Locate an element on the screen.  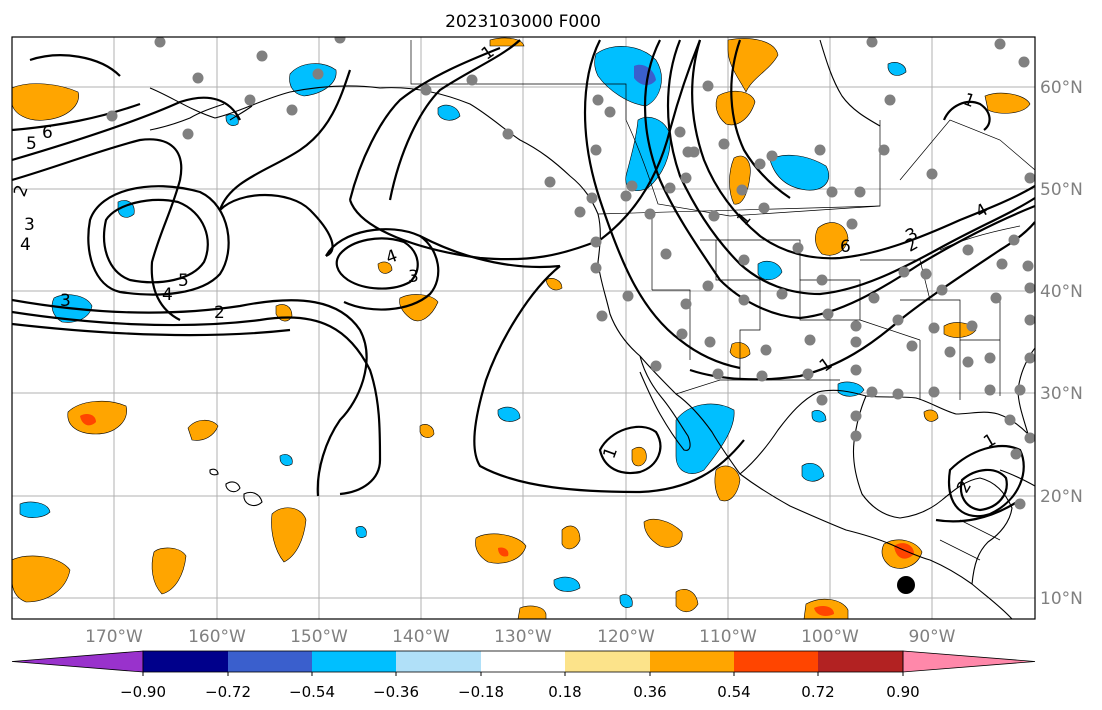
colorbar-tick-label: 0.36 is located at coordinates (649, 692).